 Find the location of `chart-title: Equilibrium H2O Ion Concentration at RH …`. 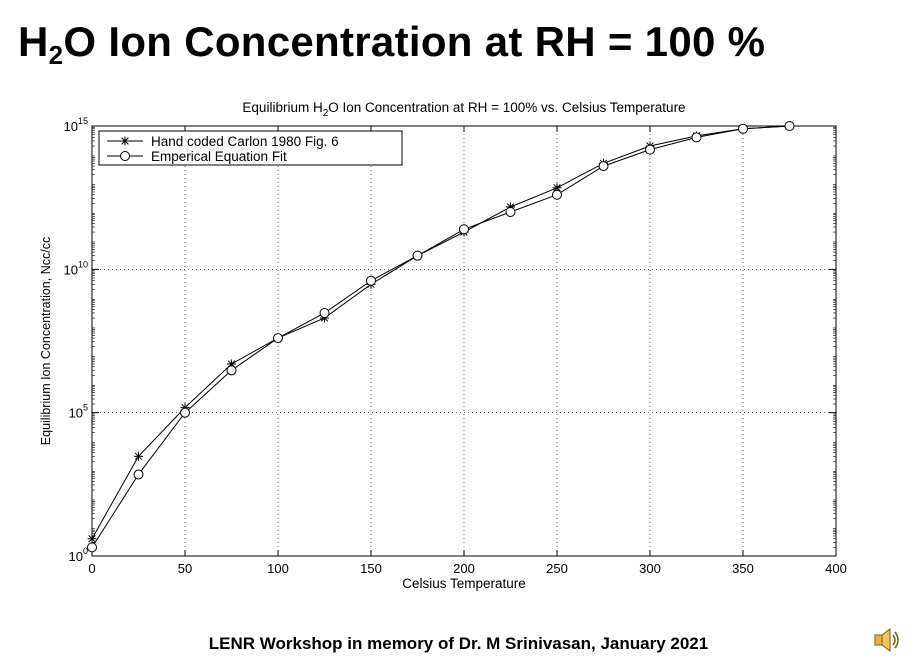

chart-title: Equilibrium H2O Ion Concentration at RH … is located at coordinates (463, 109).